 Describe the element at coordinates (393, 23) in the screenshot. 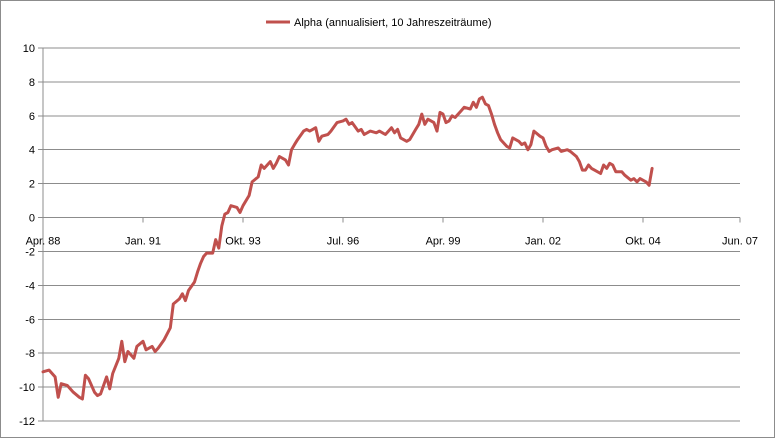

I see `legend-label: Alpha (annualisiert, 10 Jahreszeiträume)` at that location.